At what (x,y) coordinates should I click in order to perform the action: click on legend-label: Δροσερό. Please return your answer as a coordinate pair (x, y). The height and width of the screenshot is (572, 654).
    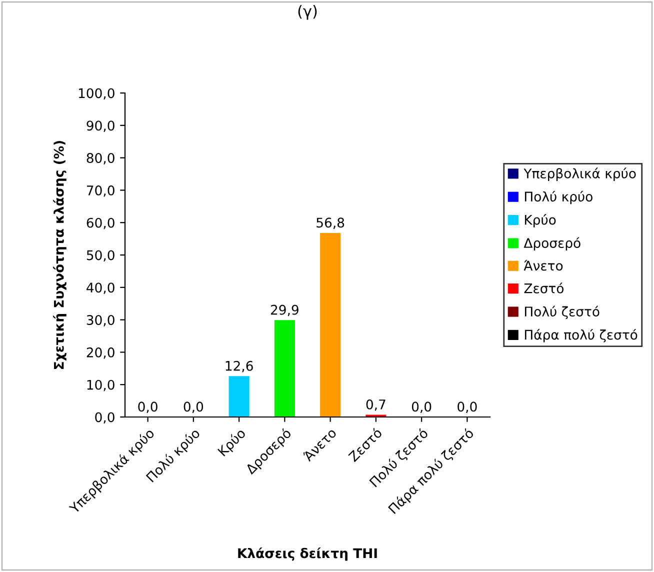
    Looking at the image, I should click on (552, 244).